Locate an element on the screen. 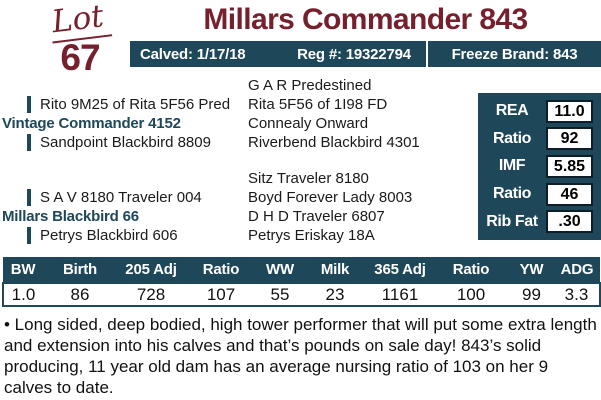 The width and height of the screenshot is (601, 400). column-header: YW is located at coordinates (531, 270).